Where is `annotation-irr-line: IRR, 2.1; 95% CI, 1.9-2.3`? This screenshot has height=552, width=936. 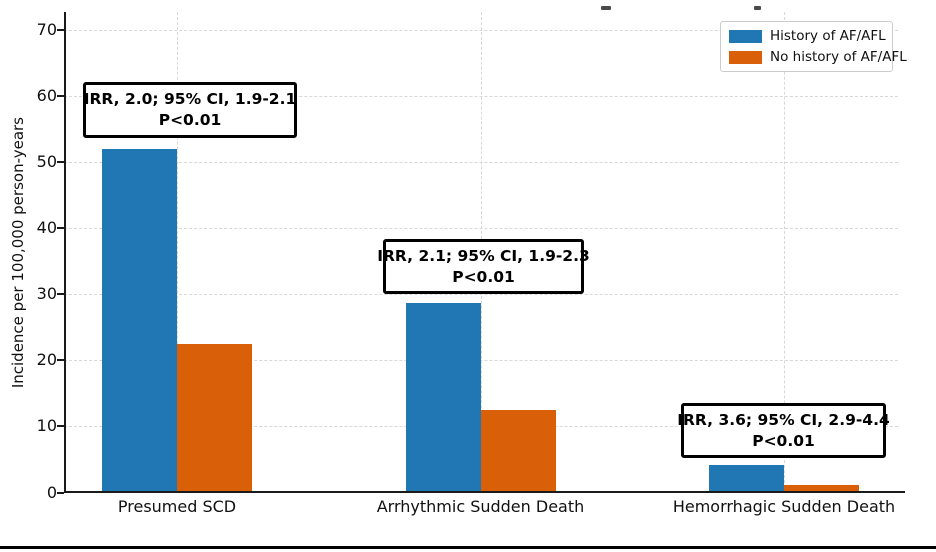 annotation-irr-line: IRR, 2.1; 95% CI, 1.9-2.3 is located at coordinates (483, 255).